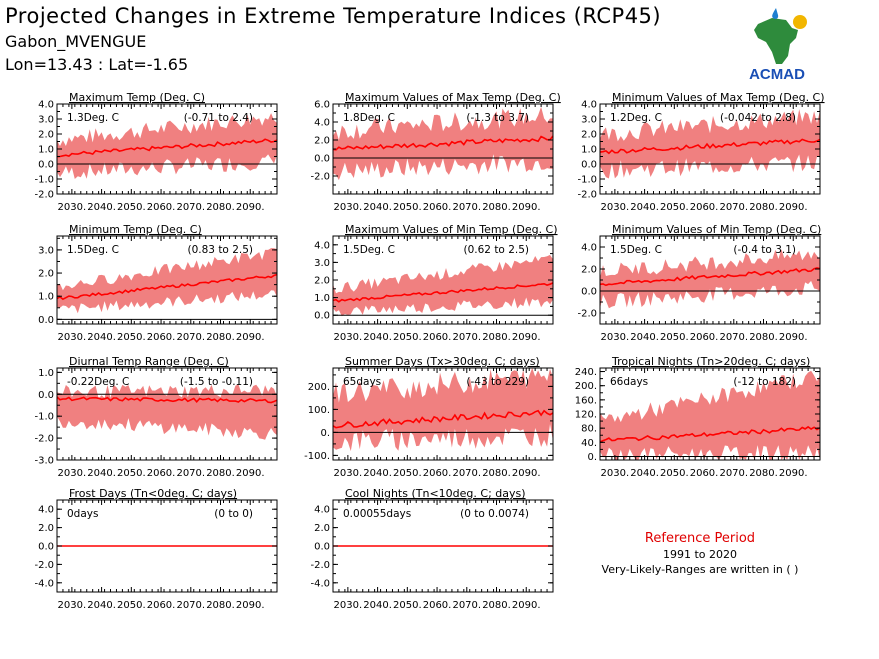  I want to click on panel-stat: 1.2Deg. C, so click(636, 118).